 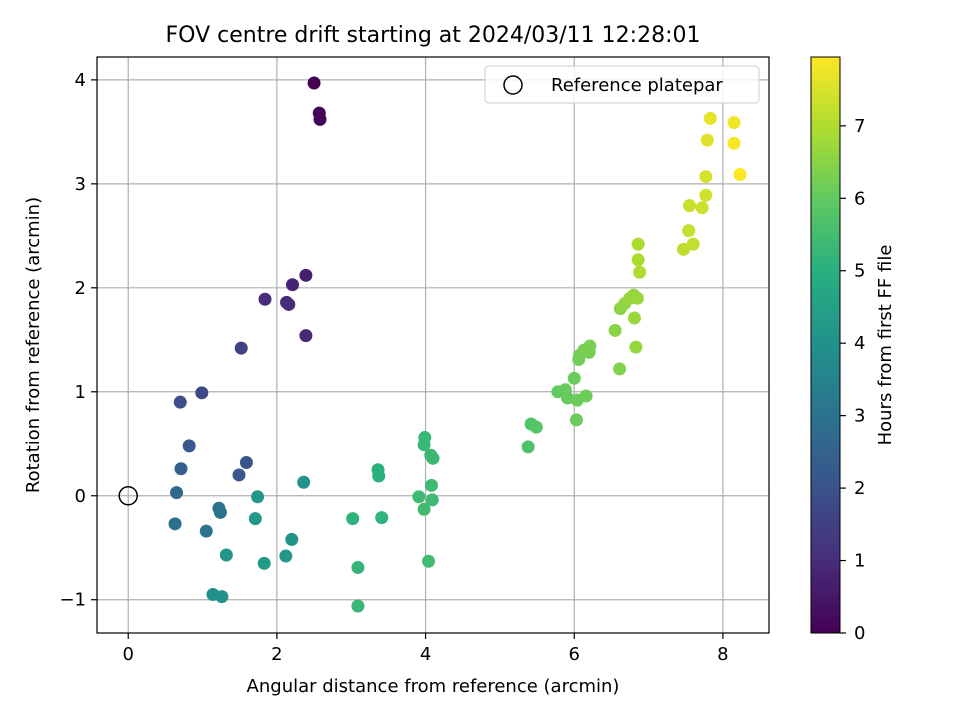 I want to click on x-tick-label: 2, so click(x=276, y=654).